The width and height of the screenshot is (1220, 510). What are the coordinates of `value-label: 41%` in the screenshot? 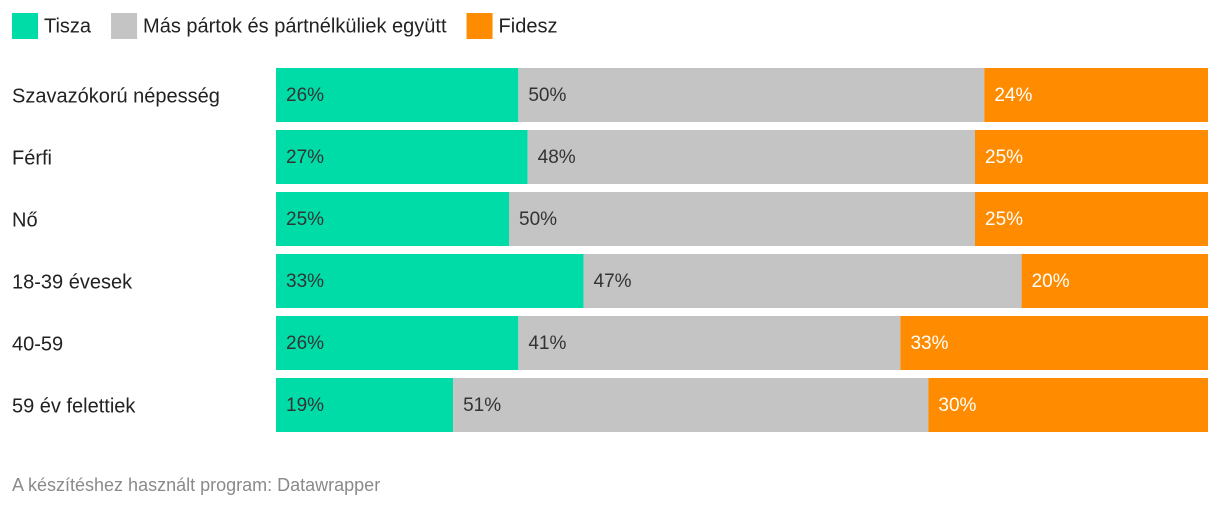 It's located at (547, 343).